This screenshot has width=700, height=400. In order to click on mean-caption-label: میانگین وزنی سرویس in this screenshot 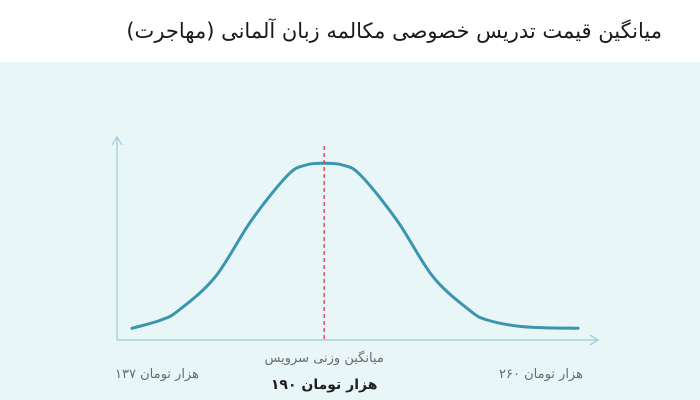, I will do `click(324, 358)`.